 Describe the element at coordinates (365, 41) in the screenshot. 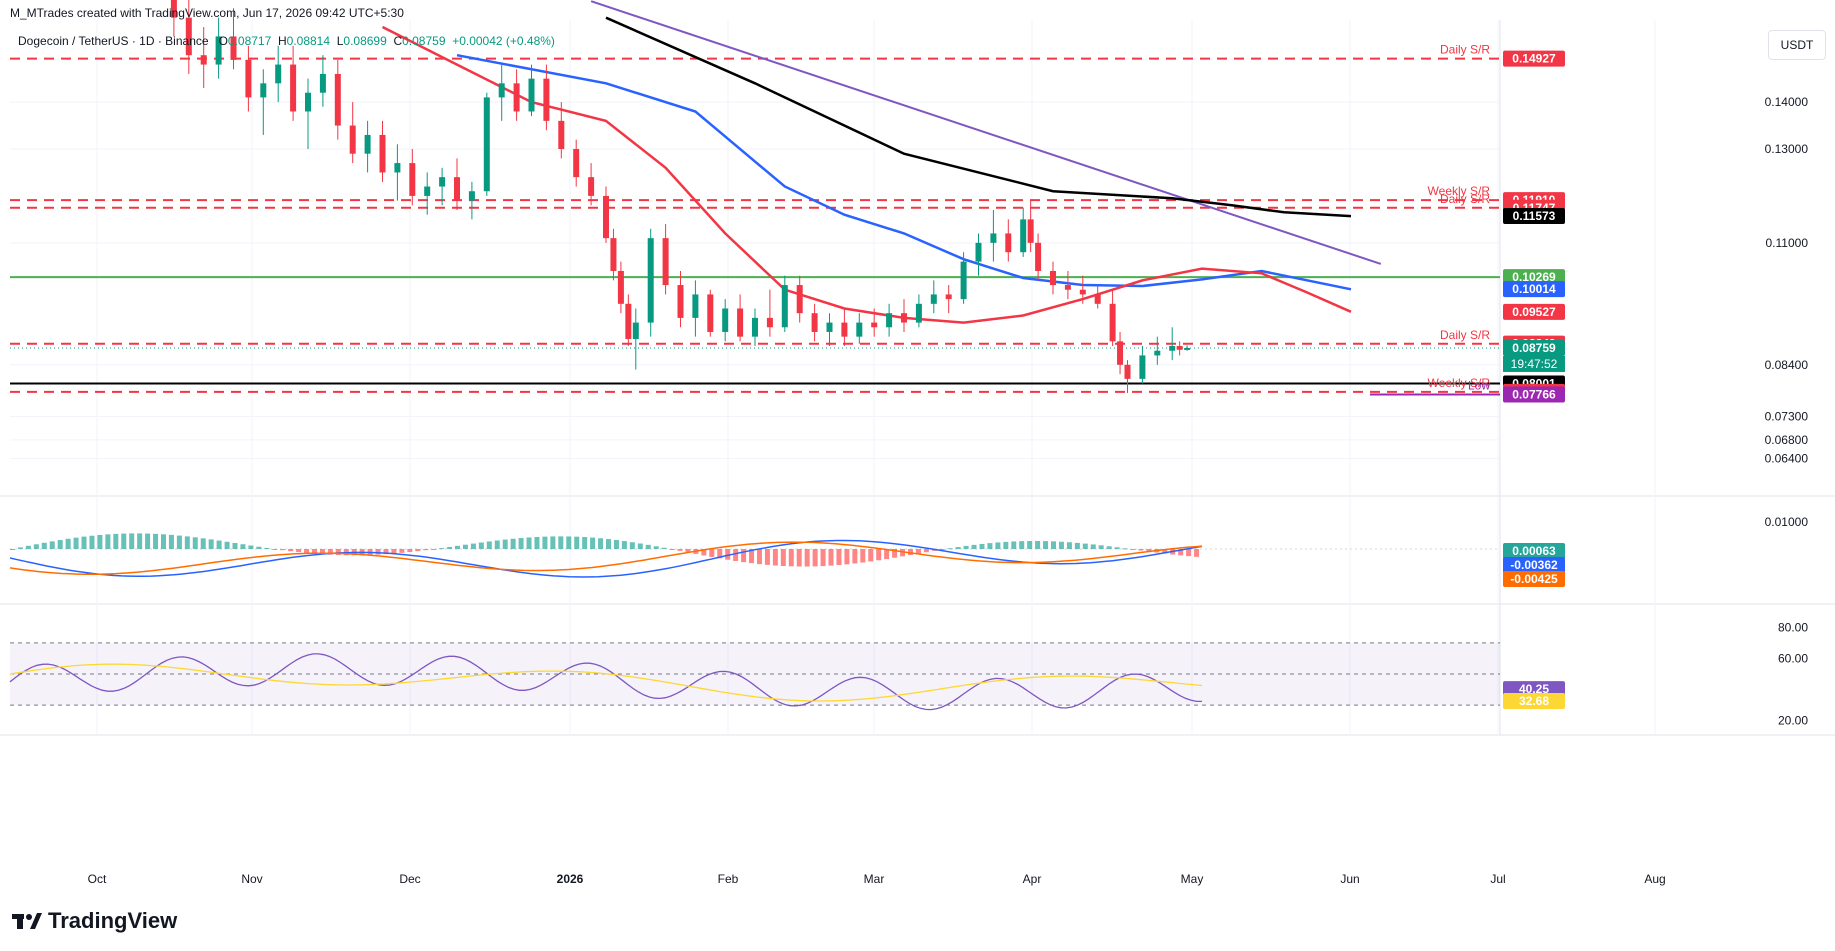

I see `low-value: 0.08699` at that location.